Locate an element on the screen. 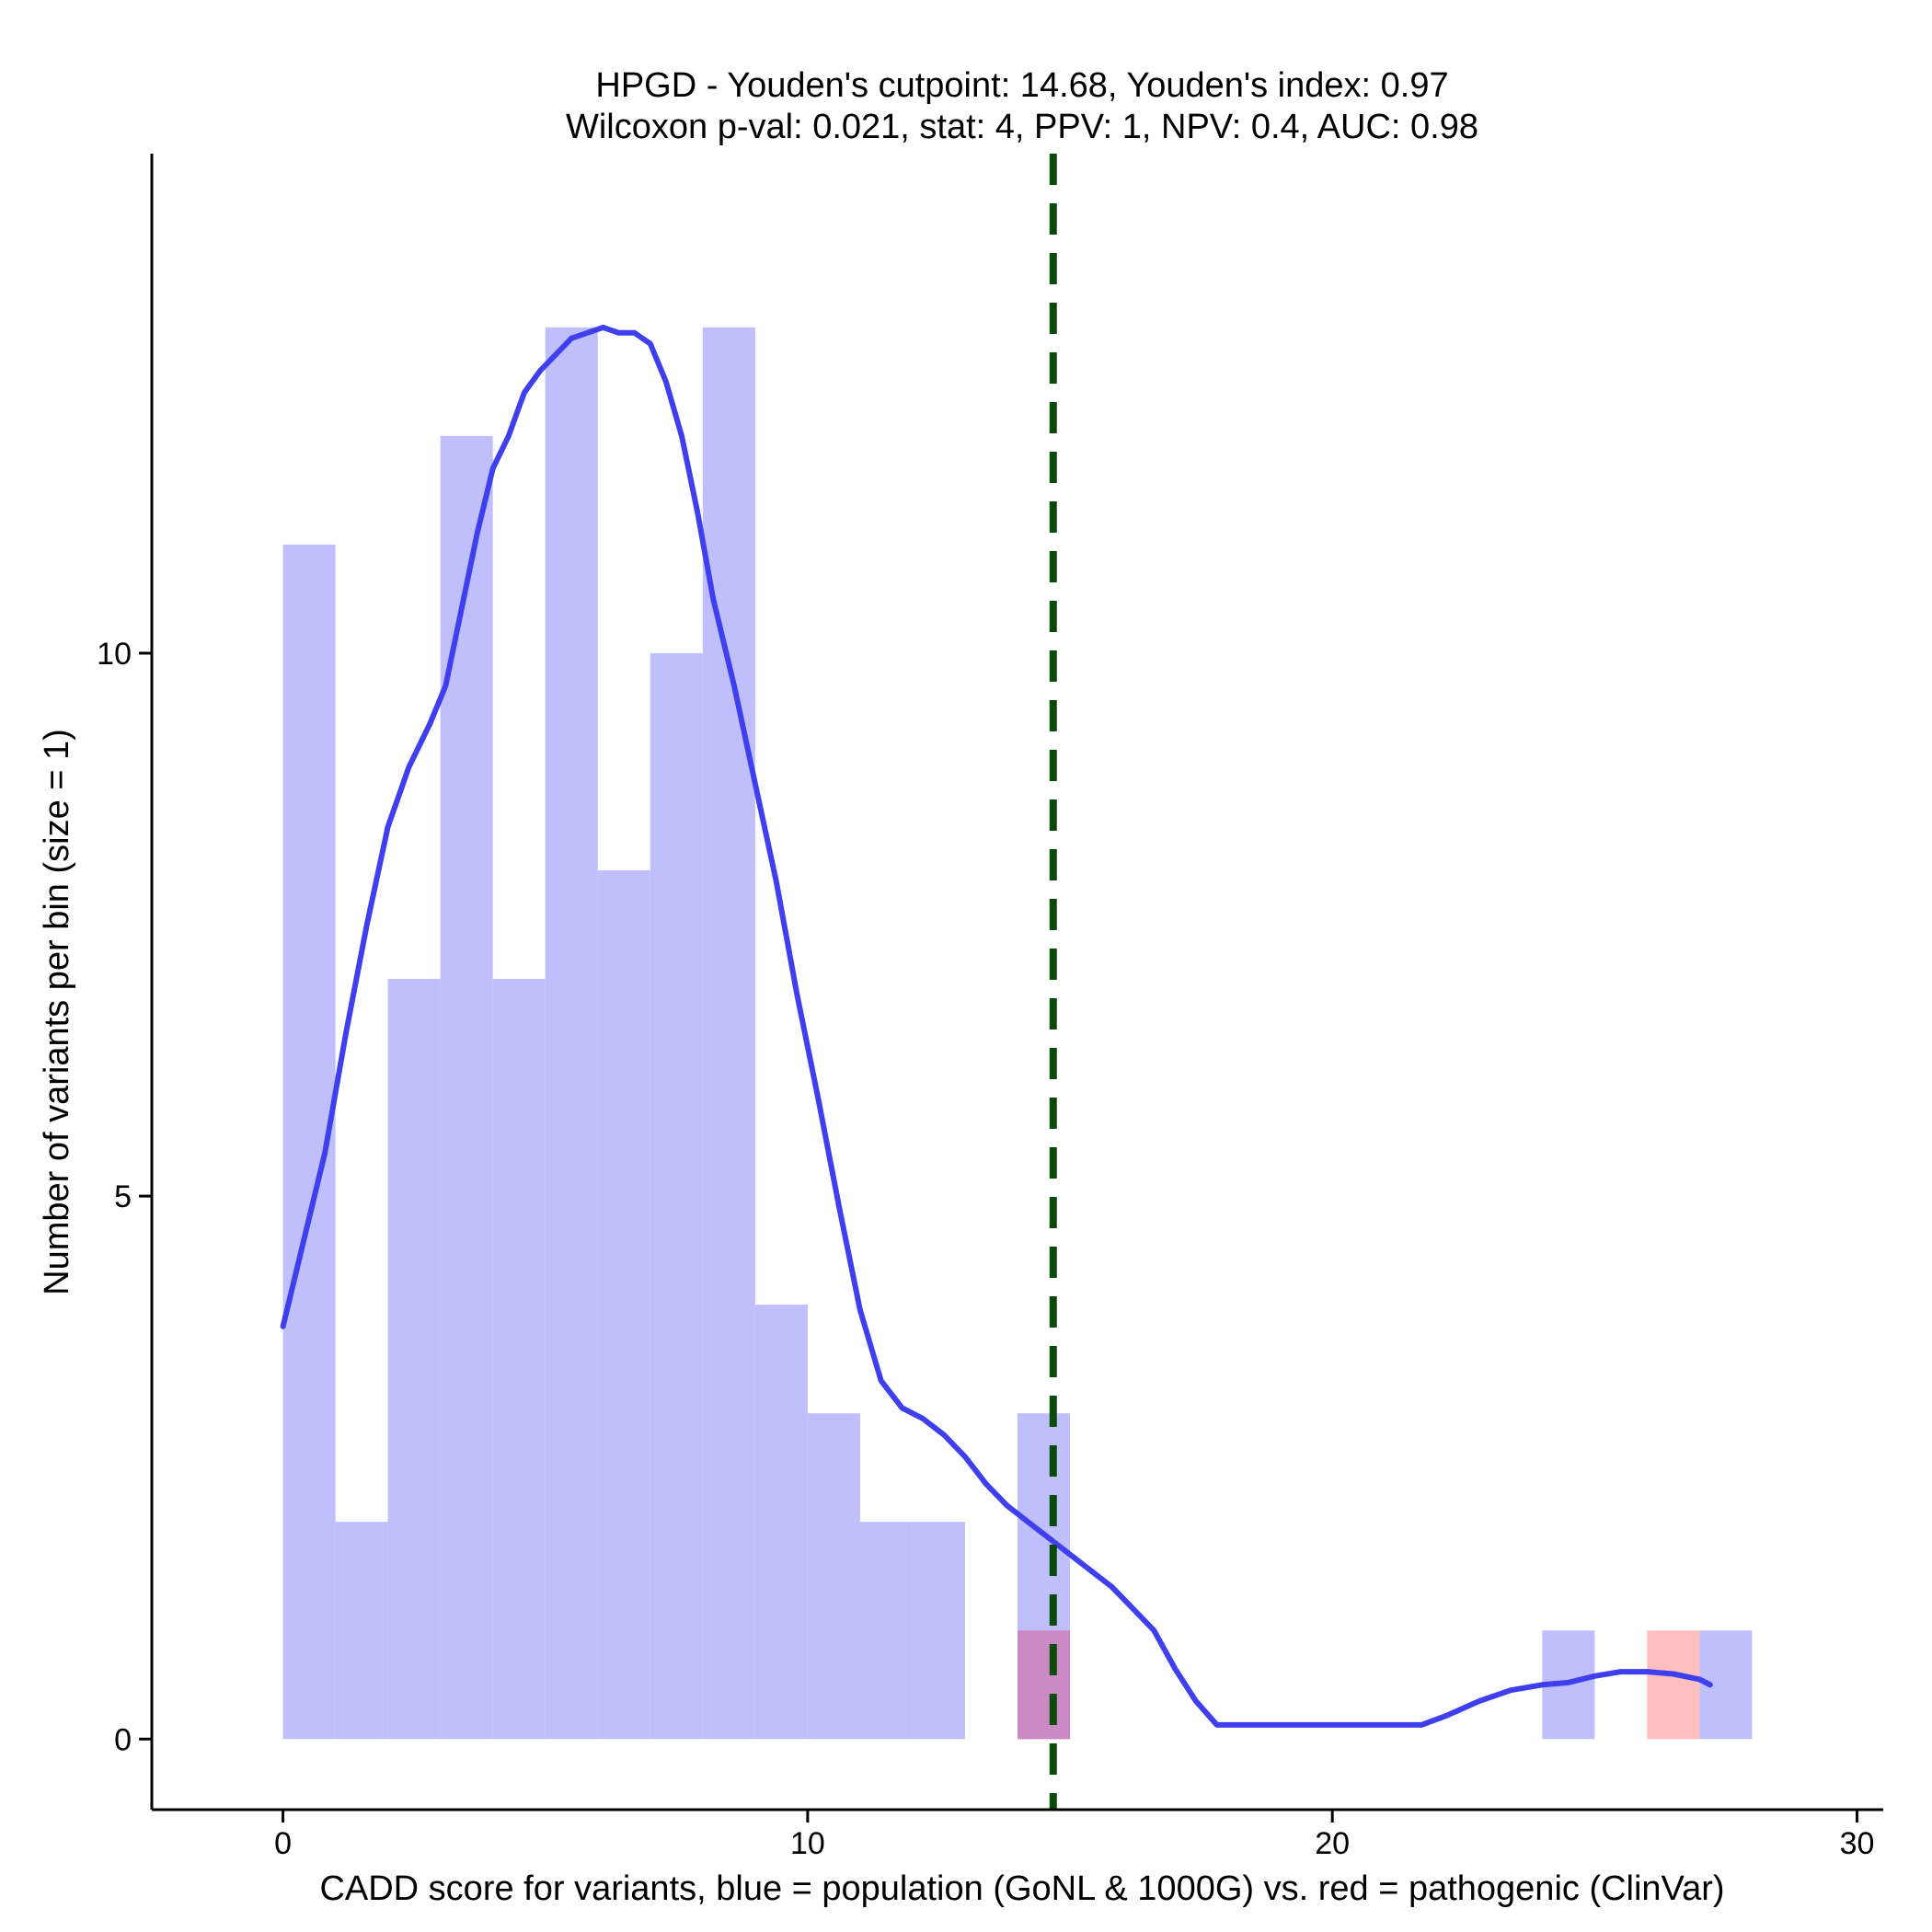 The height and width of the screenshot is (1932, 1932). x-ticks: 0 10 20 30 is located at coordinates (1074, 1835).